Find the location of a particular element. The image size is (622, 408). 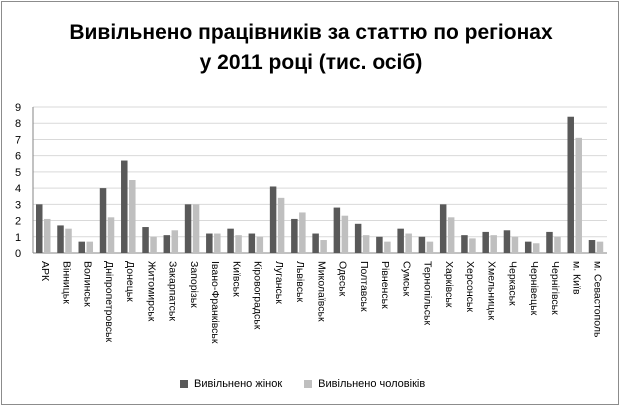

legend-item-men: Вивільнено чоловіків is located at coordinates (364, 384).